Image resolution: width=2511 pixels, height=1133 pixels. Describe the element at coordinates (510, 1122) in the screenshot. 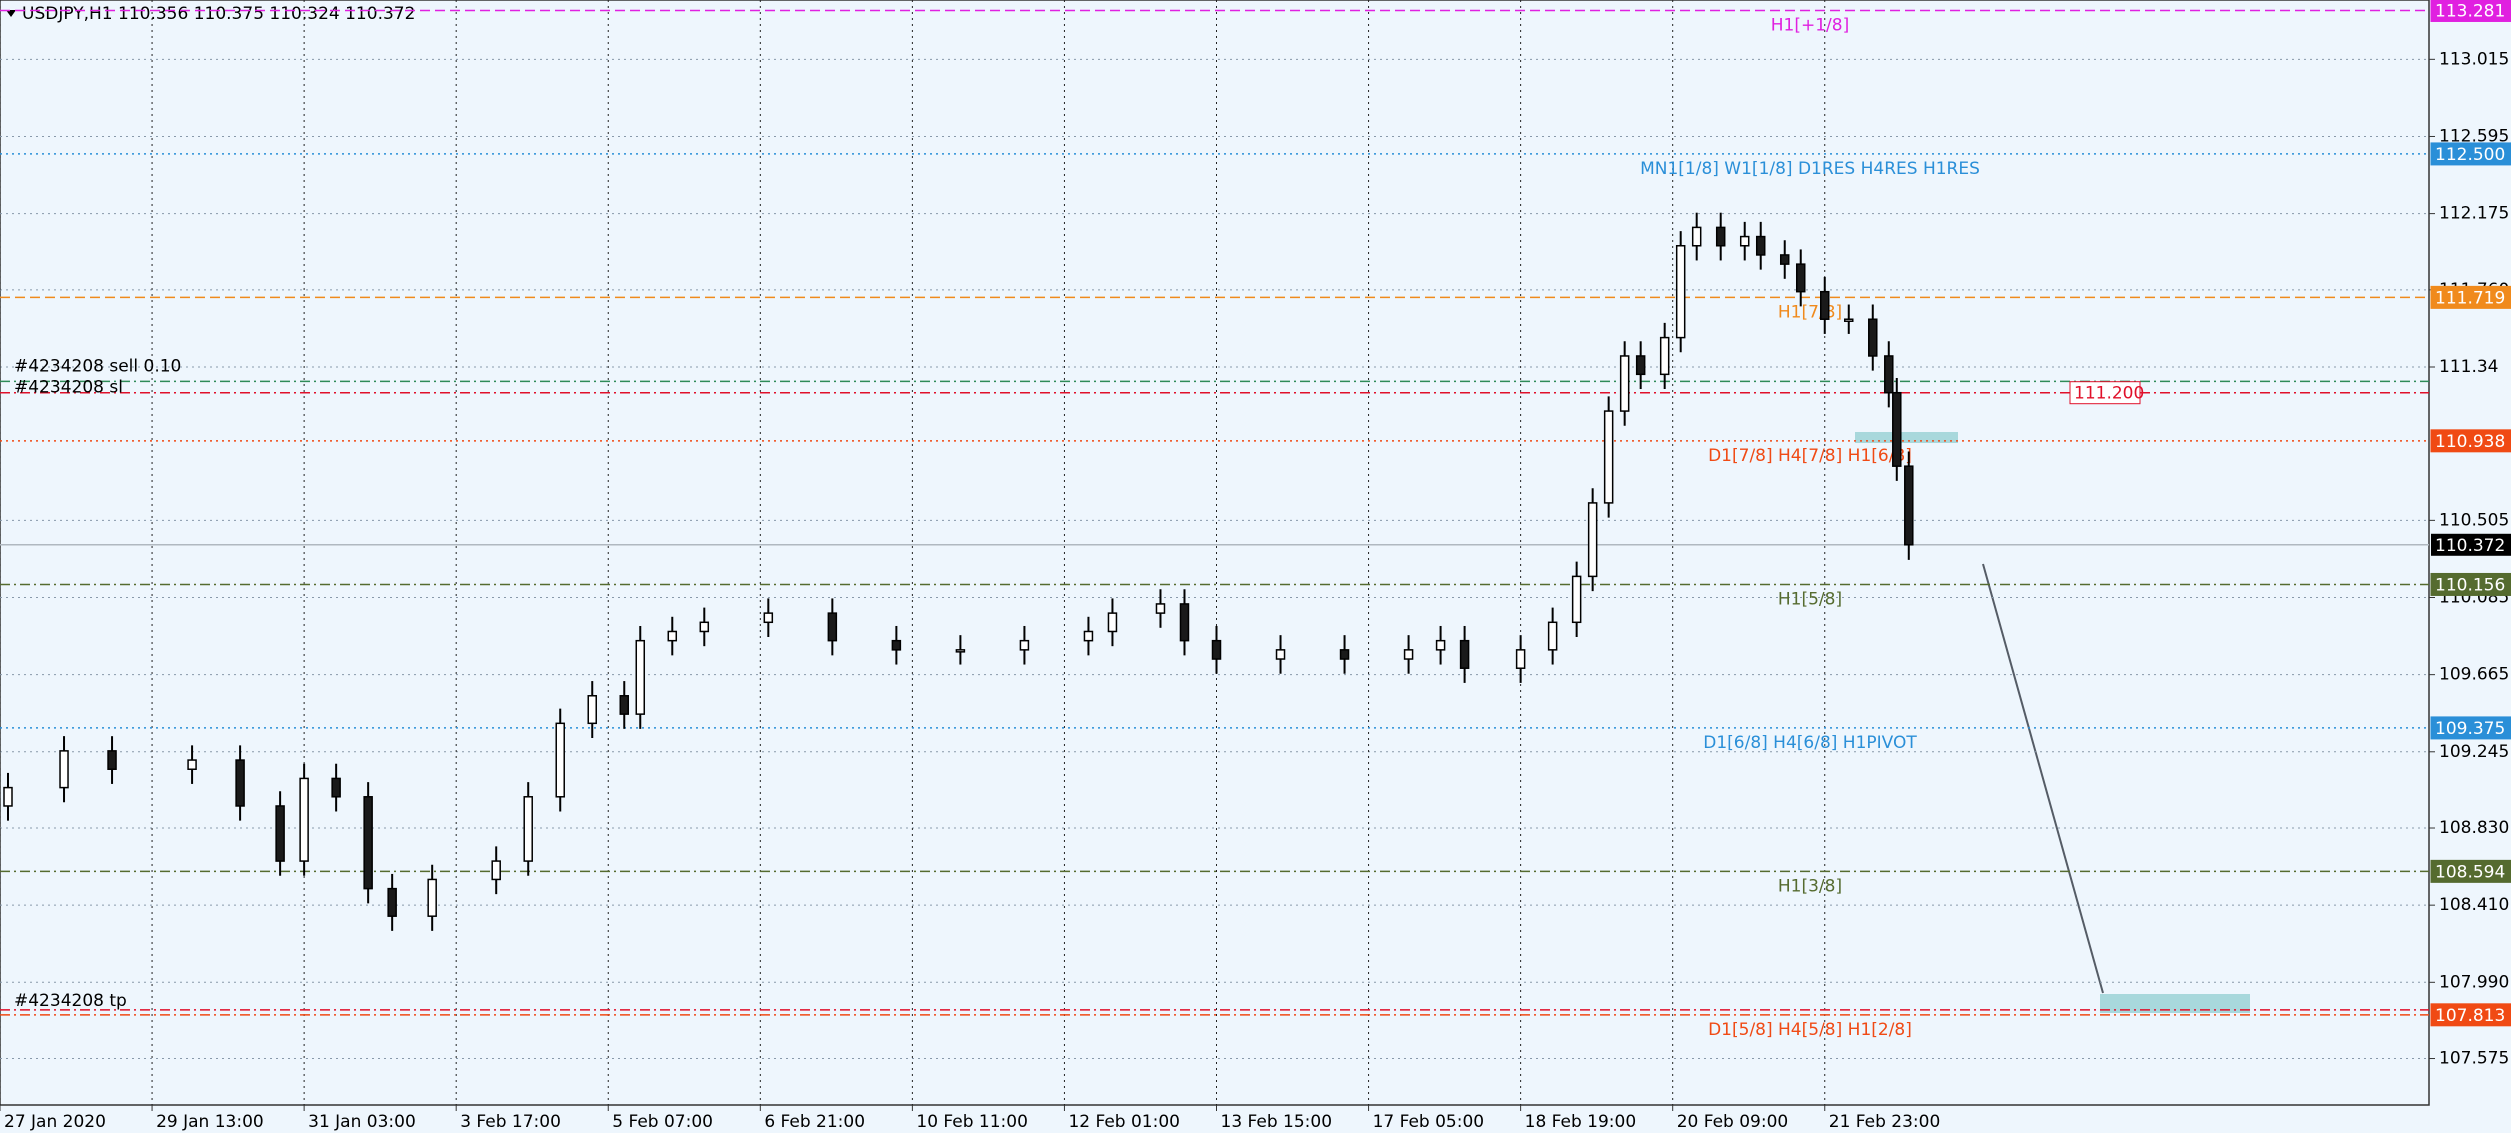

I see `x-tick-label: 3 Feb 17:00` at that location.